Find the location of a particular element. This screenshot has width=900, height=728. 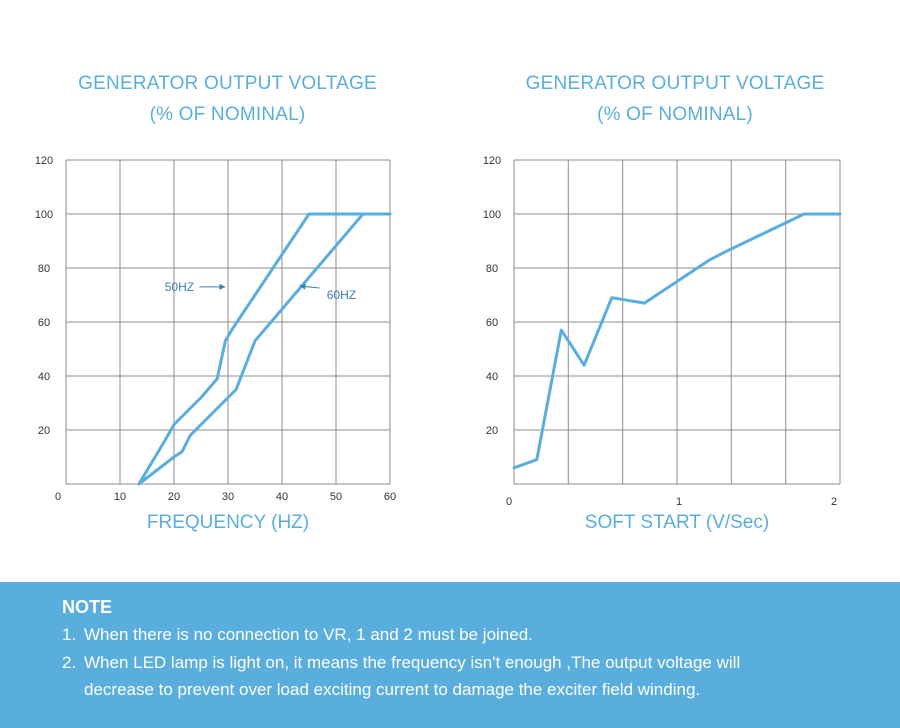

note-title: NOTE is located at coordinates (87, 607).